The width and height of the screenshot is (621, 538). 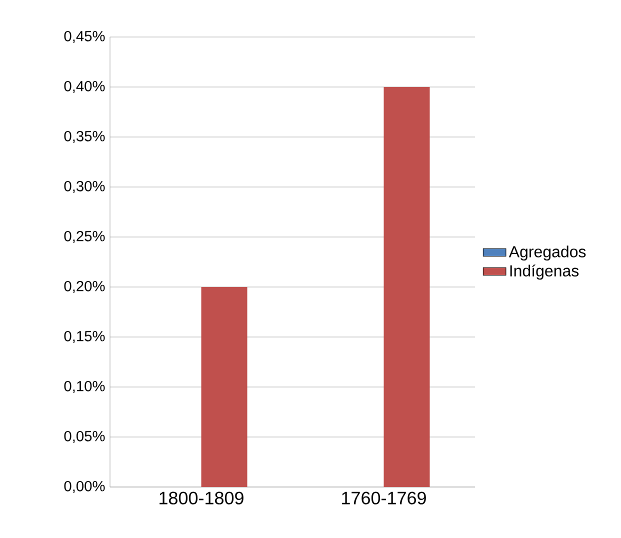 I want to click on legend-label: Agregados, so click(x=547, y=253).